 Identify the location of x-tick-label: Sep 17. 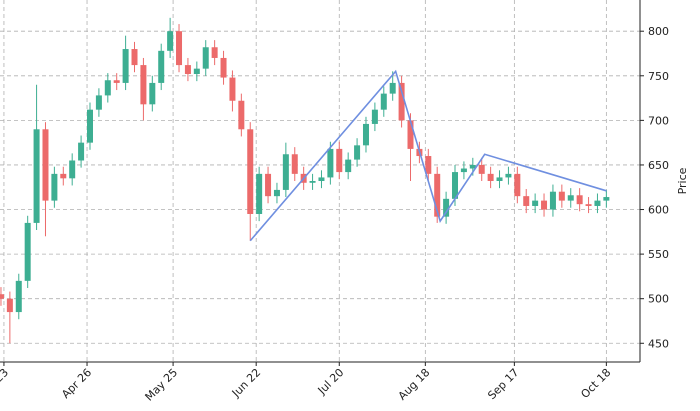
(503, 384).